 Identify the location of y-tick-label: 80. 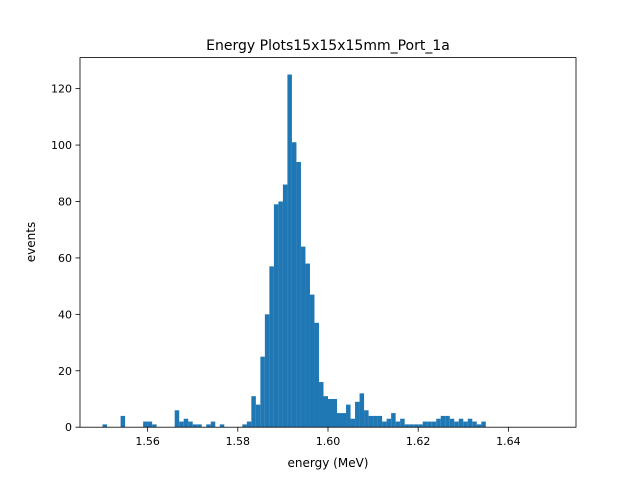
(65, 201).